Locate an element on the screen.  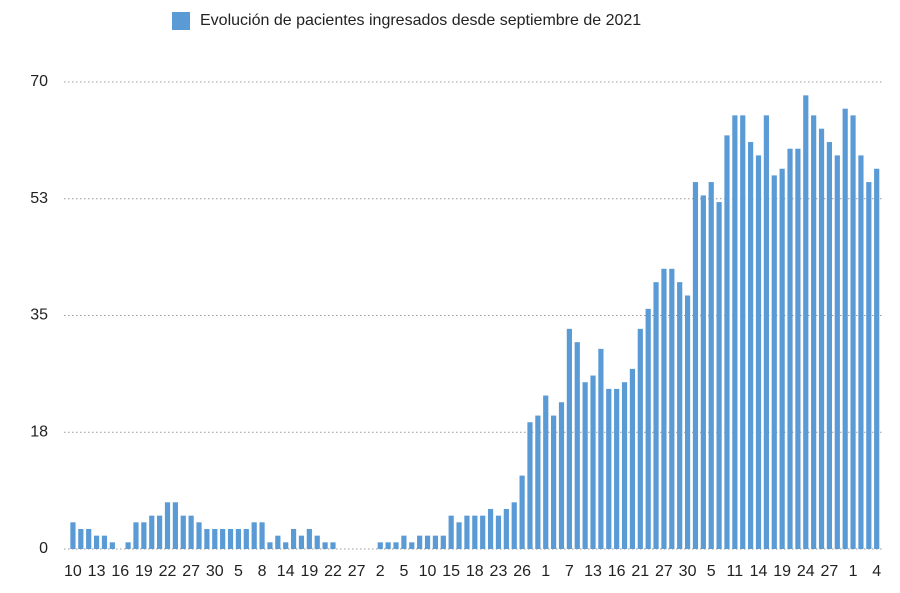
x-tick-label: 8 is located at coordinates (262, 571).